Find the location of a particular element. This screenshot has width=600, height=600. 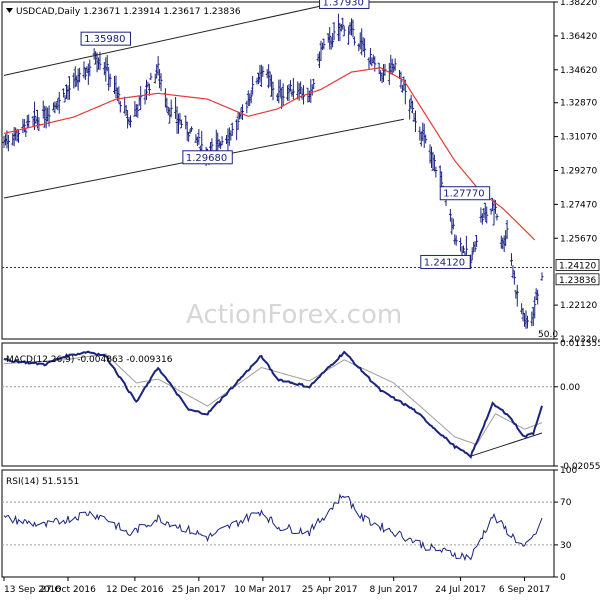

rsi-y-tick-label: 70 is located at coordinates (566, 503).